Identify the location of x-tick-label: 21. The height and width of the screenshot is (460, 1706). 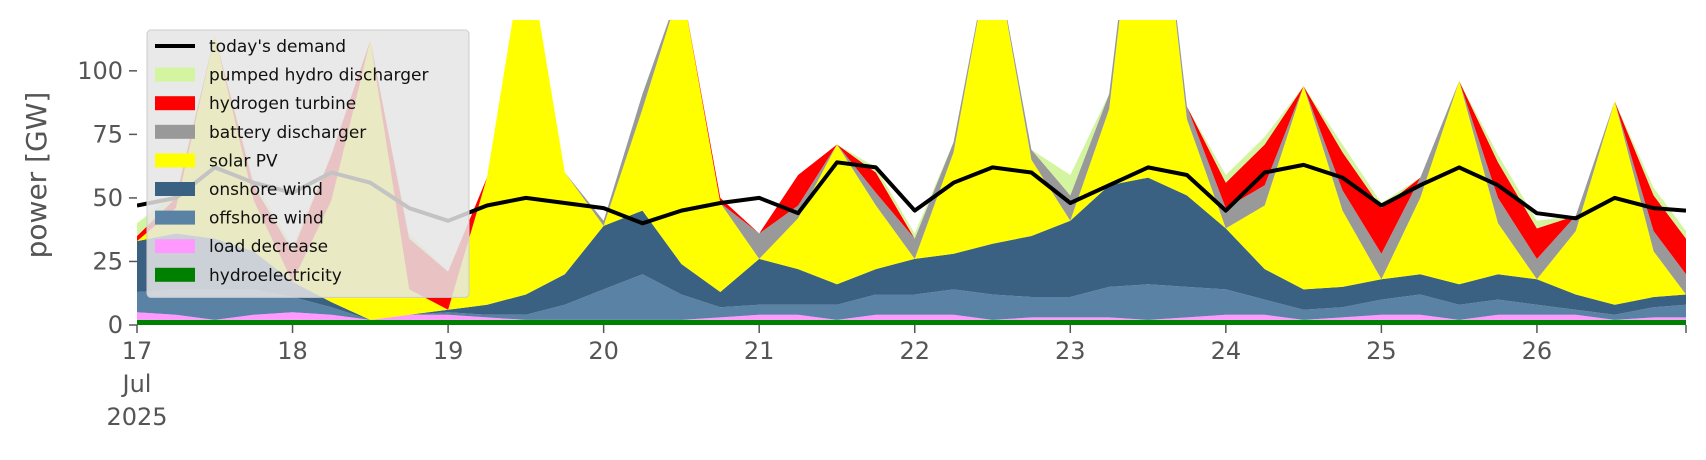
(759, 351).